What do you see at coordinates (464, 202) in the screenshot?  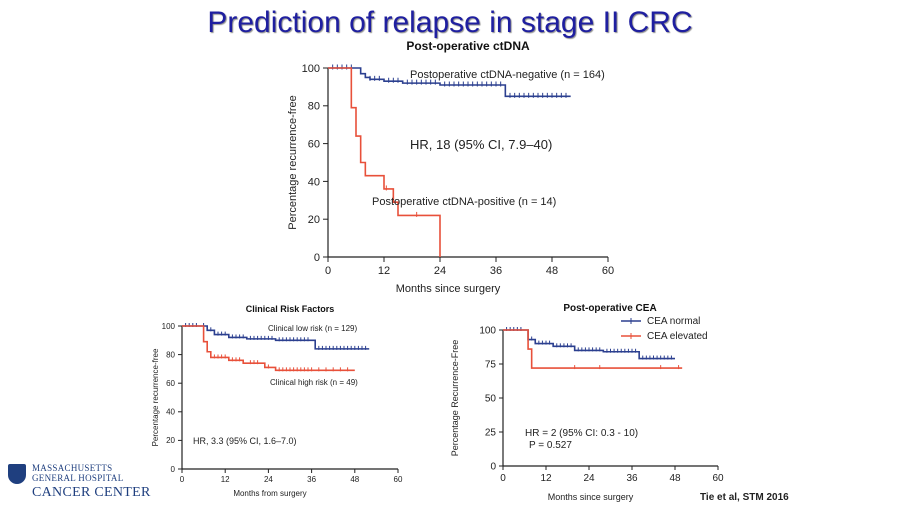 I see `ctdna-series-1-label: Postoperative ctDNA-positive (n = 14)` at bounding box center [464, 202].